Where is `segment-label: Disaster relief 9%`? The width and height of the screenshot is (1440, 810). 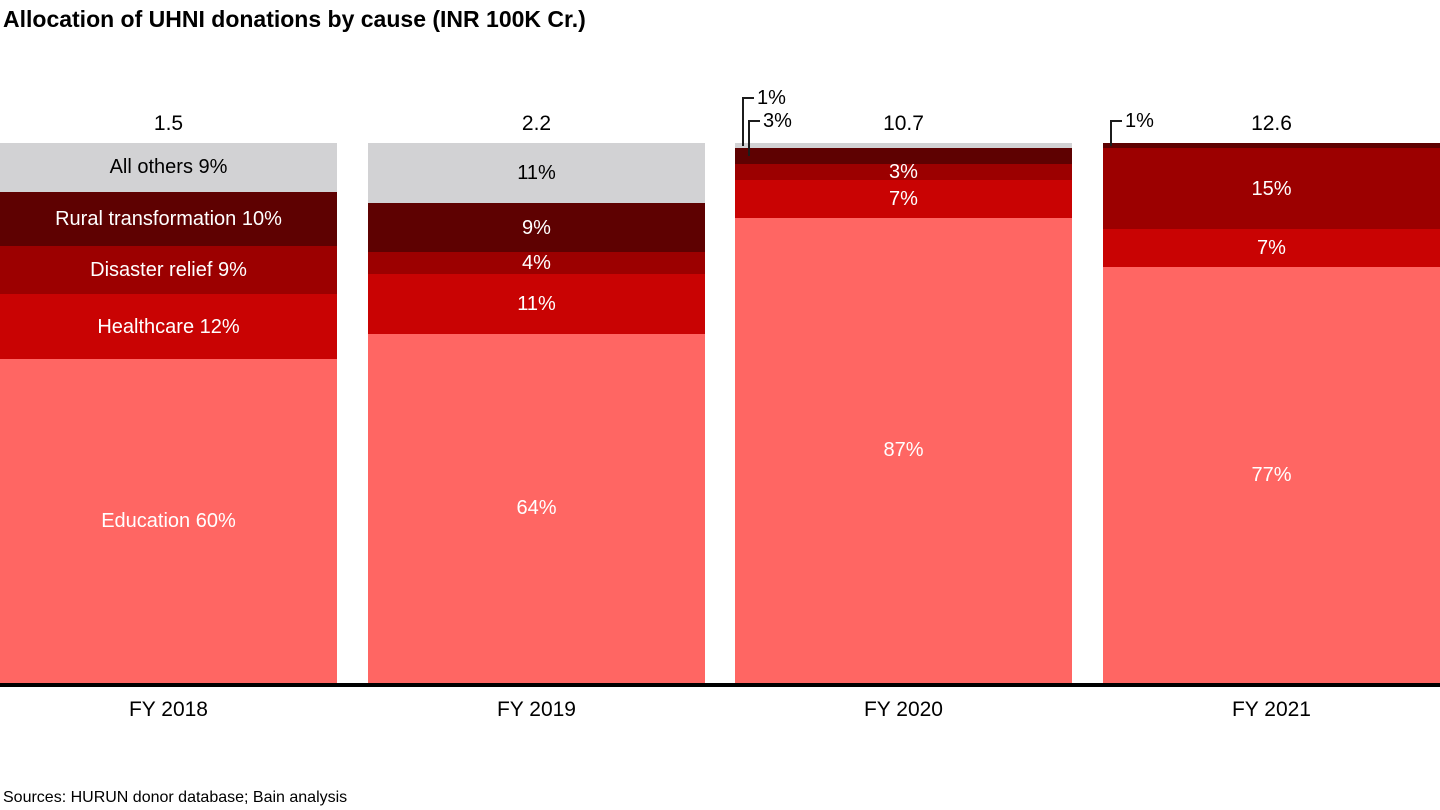 segment-label: Disaster relief 9% is located at coordinates (168, 269).